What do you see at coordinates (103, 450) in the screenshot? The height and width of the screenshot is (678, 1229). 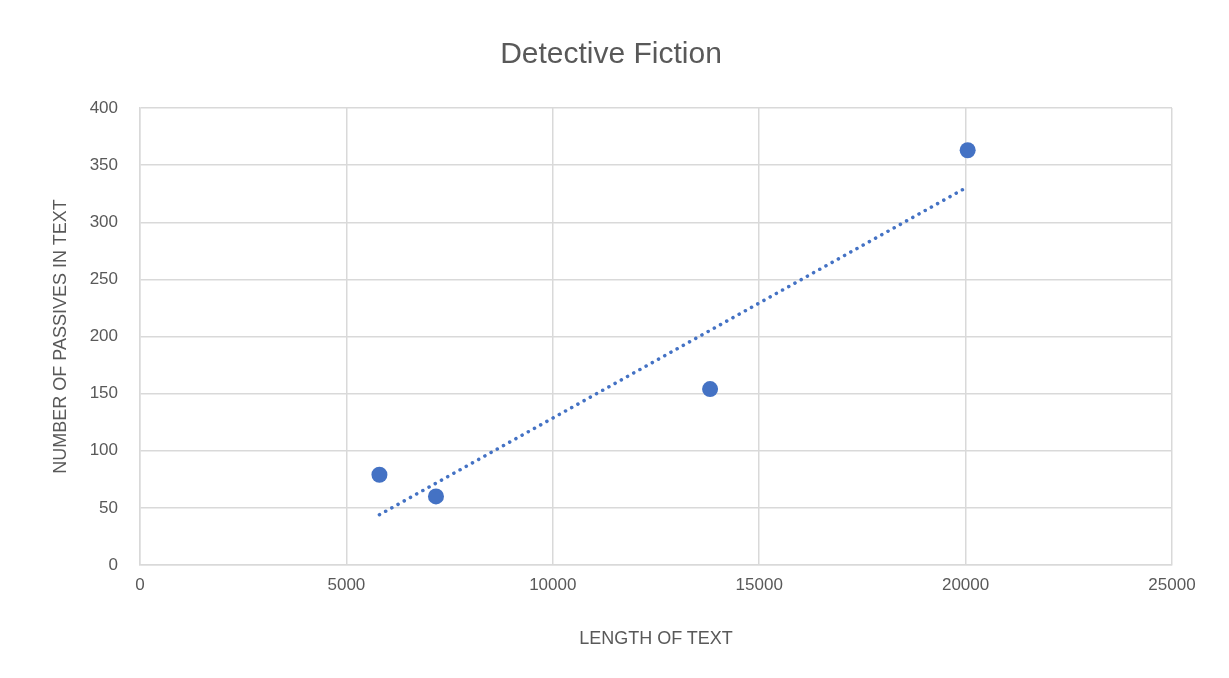 I see `y-tick-label: 100` at bounding box center [103, 450].